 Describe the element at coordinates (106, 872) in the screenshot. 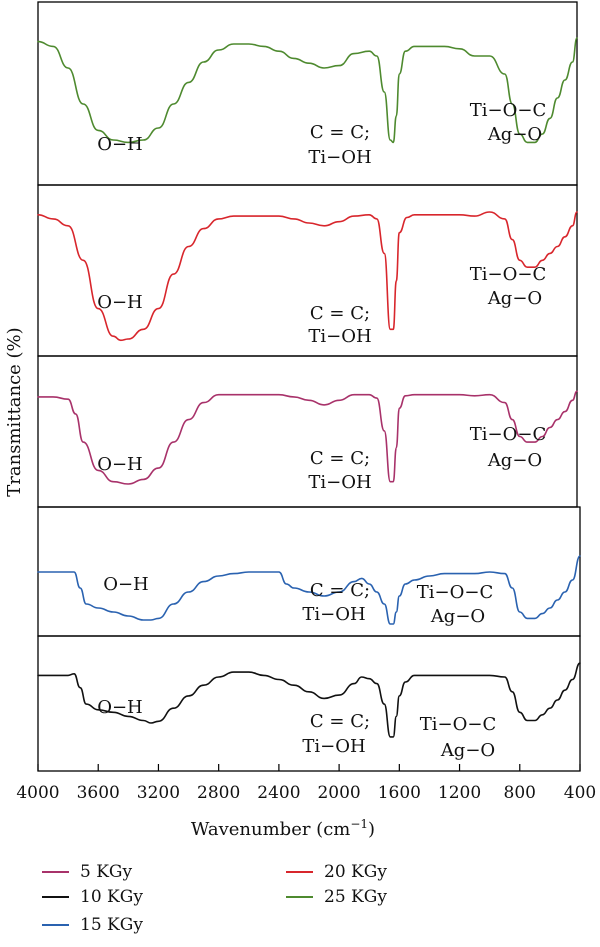

I see `legend-label-5-kgy: 5 KGy` at that location.